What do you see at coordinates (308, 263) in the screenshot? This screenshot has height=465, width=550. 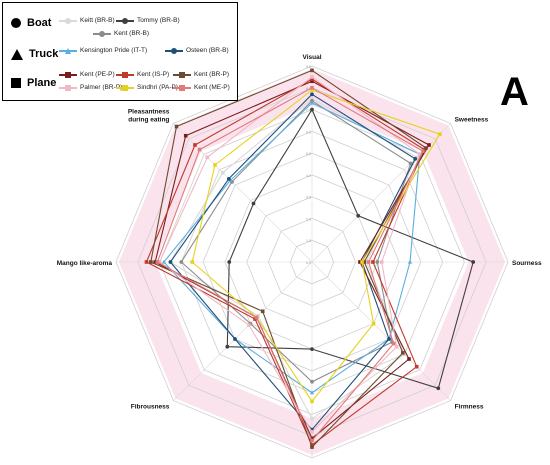 I see `scale-tick-label: 0.0` at bounding box center [308, 263].